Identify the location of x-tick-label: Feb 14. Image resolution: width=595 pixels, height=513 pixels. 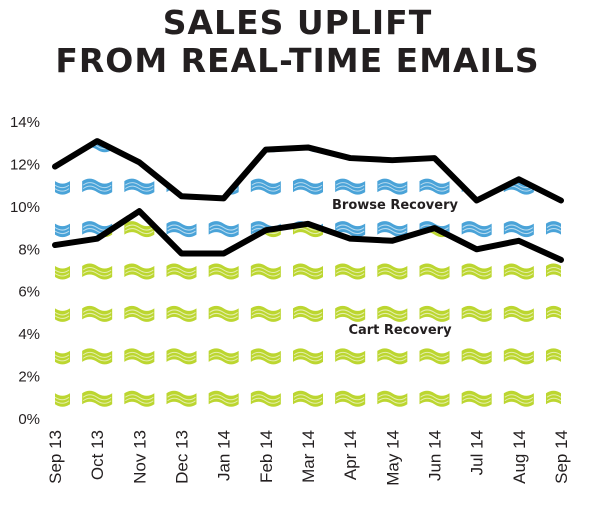
(266, 456).